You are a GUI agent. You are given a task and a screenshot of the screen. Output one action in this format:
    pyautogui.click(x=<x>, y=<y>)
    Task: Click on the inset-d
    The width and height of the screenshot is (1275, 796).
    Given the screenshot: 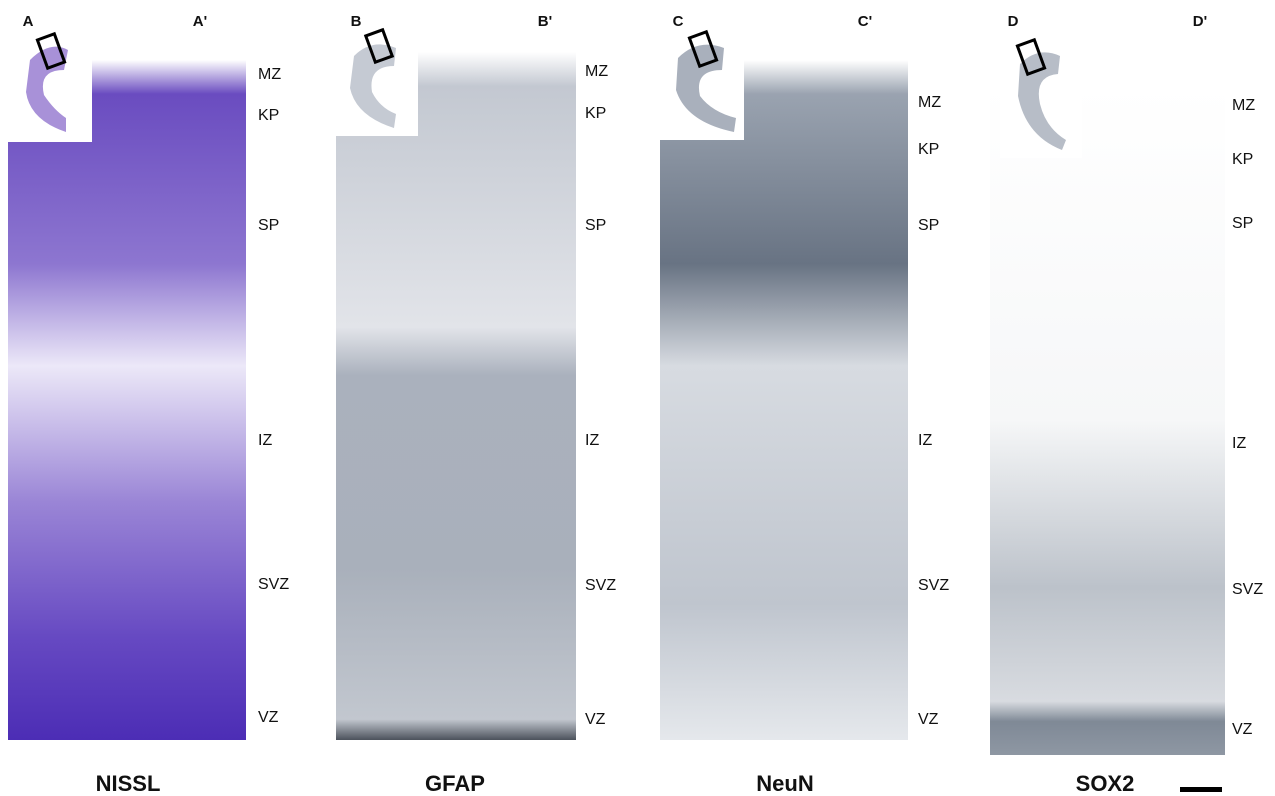 What is the action you would take?
    pyautogui.click(x=1041, y=94)
    